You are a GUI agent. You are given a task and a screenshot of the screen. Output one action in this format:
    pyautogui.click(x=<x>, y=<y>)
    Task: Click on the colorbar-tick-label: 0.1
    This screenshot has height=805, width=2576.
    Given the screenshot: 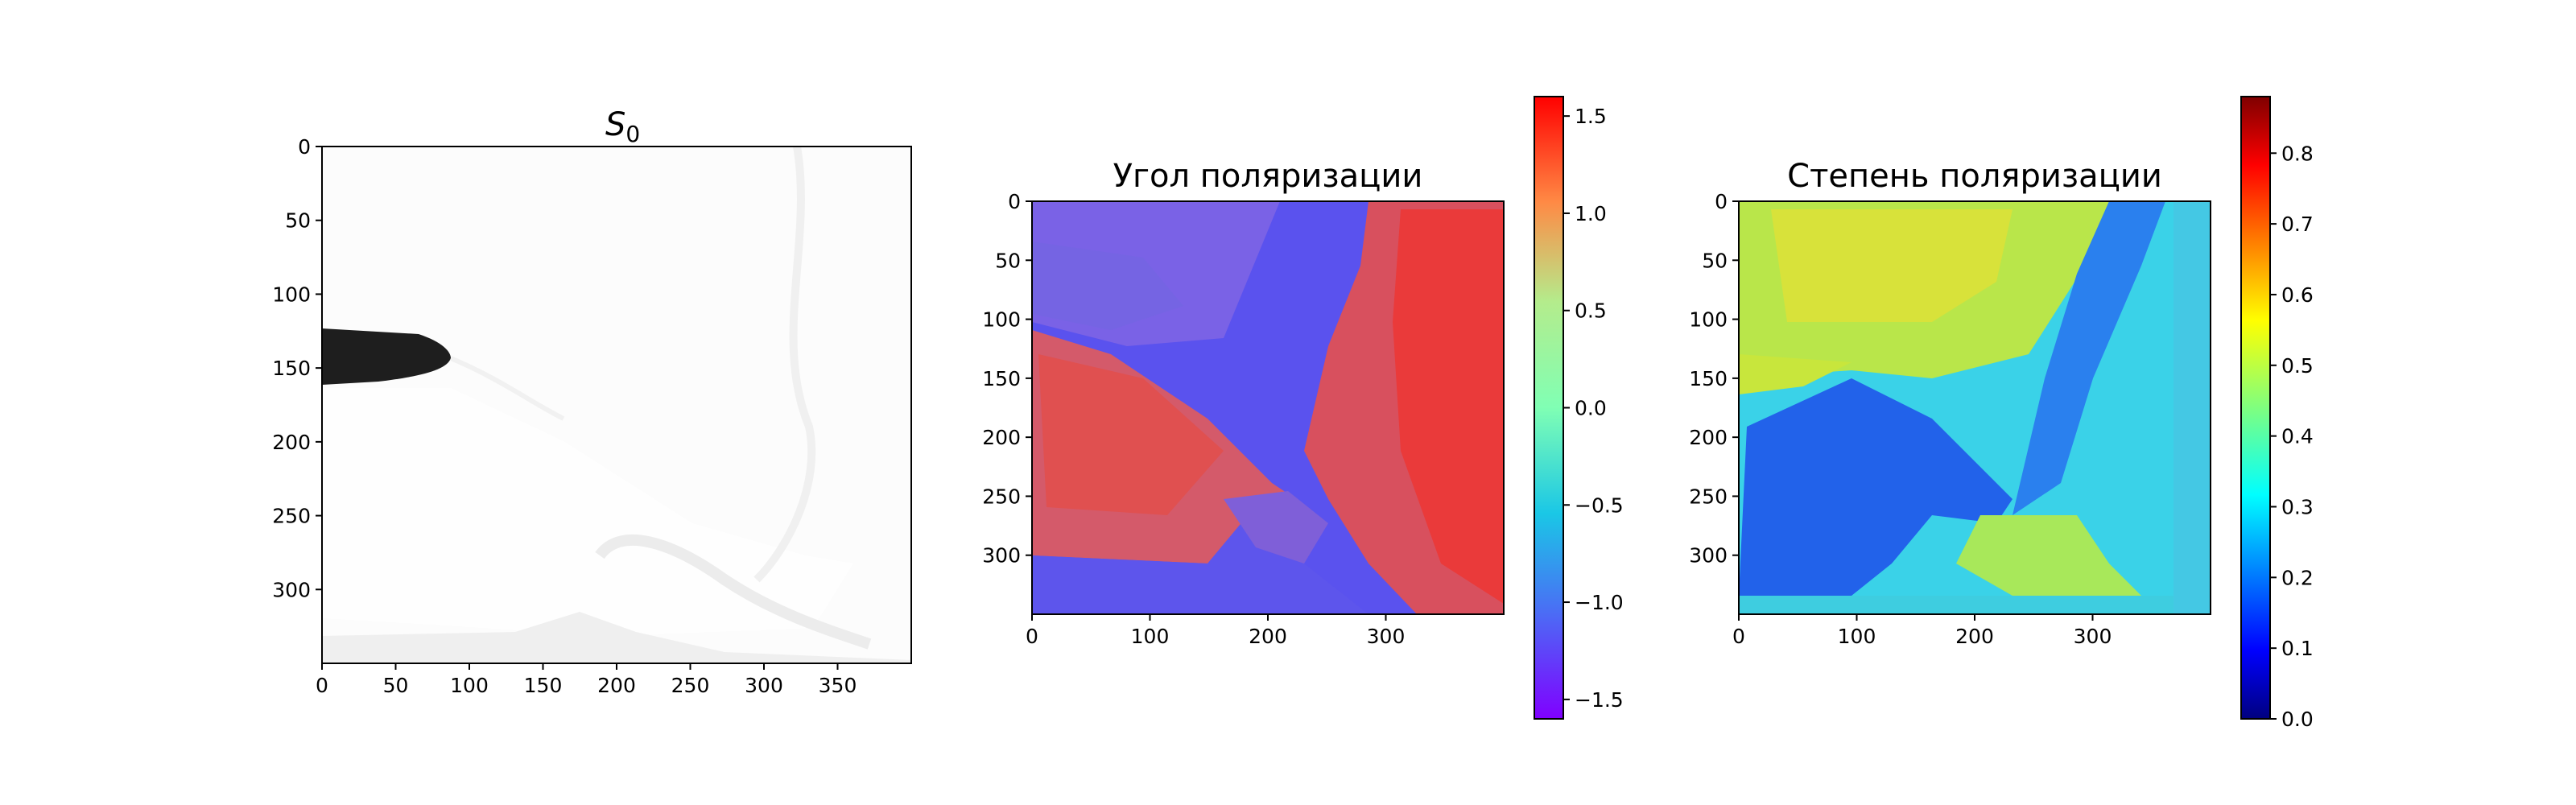 What is the action you would take?
    pyautogui.click(x=2297, y=648)
    